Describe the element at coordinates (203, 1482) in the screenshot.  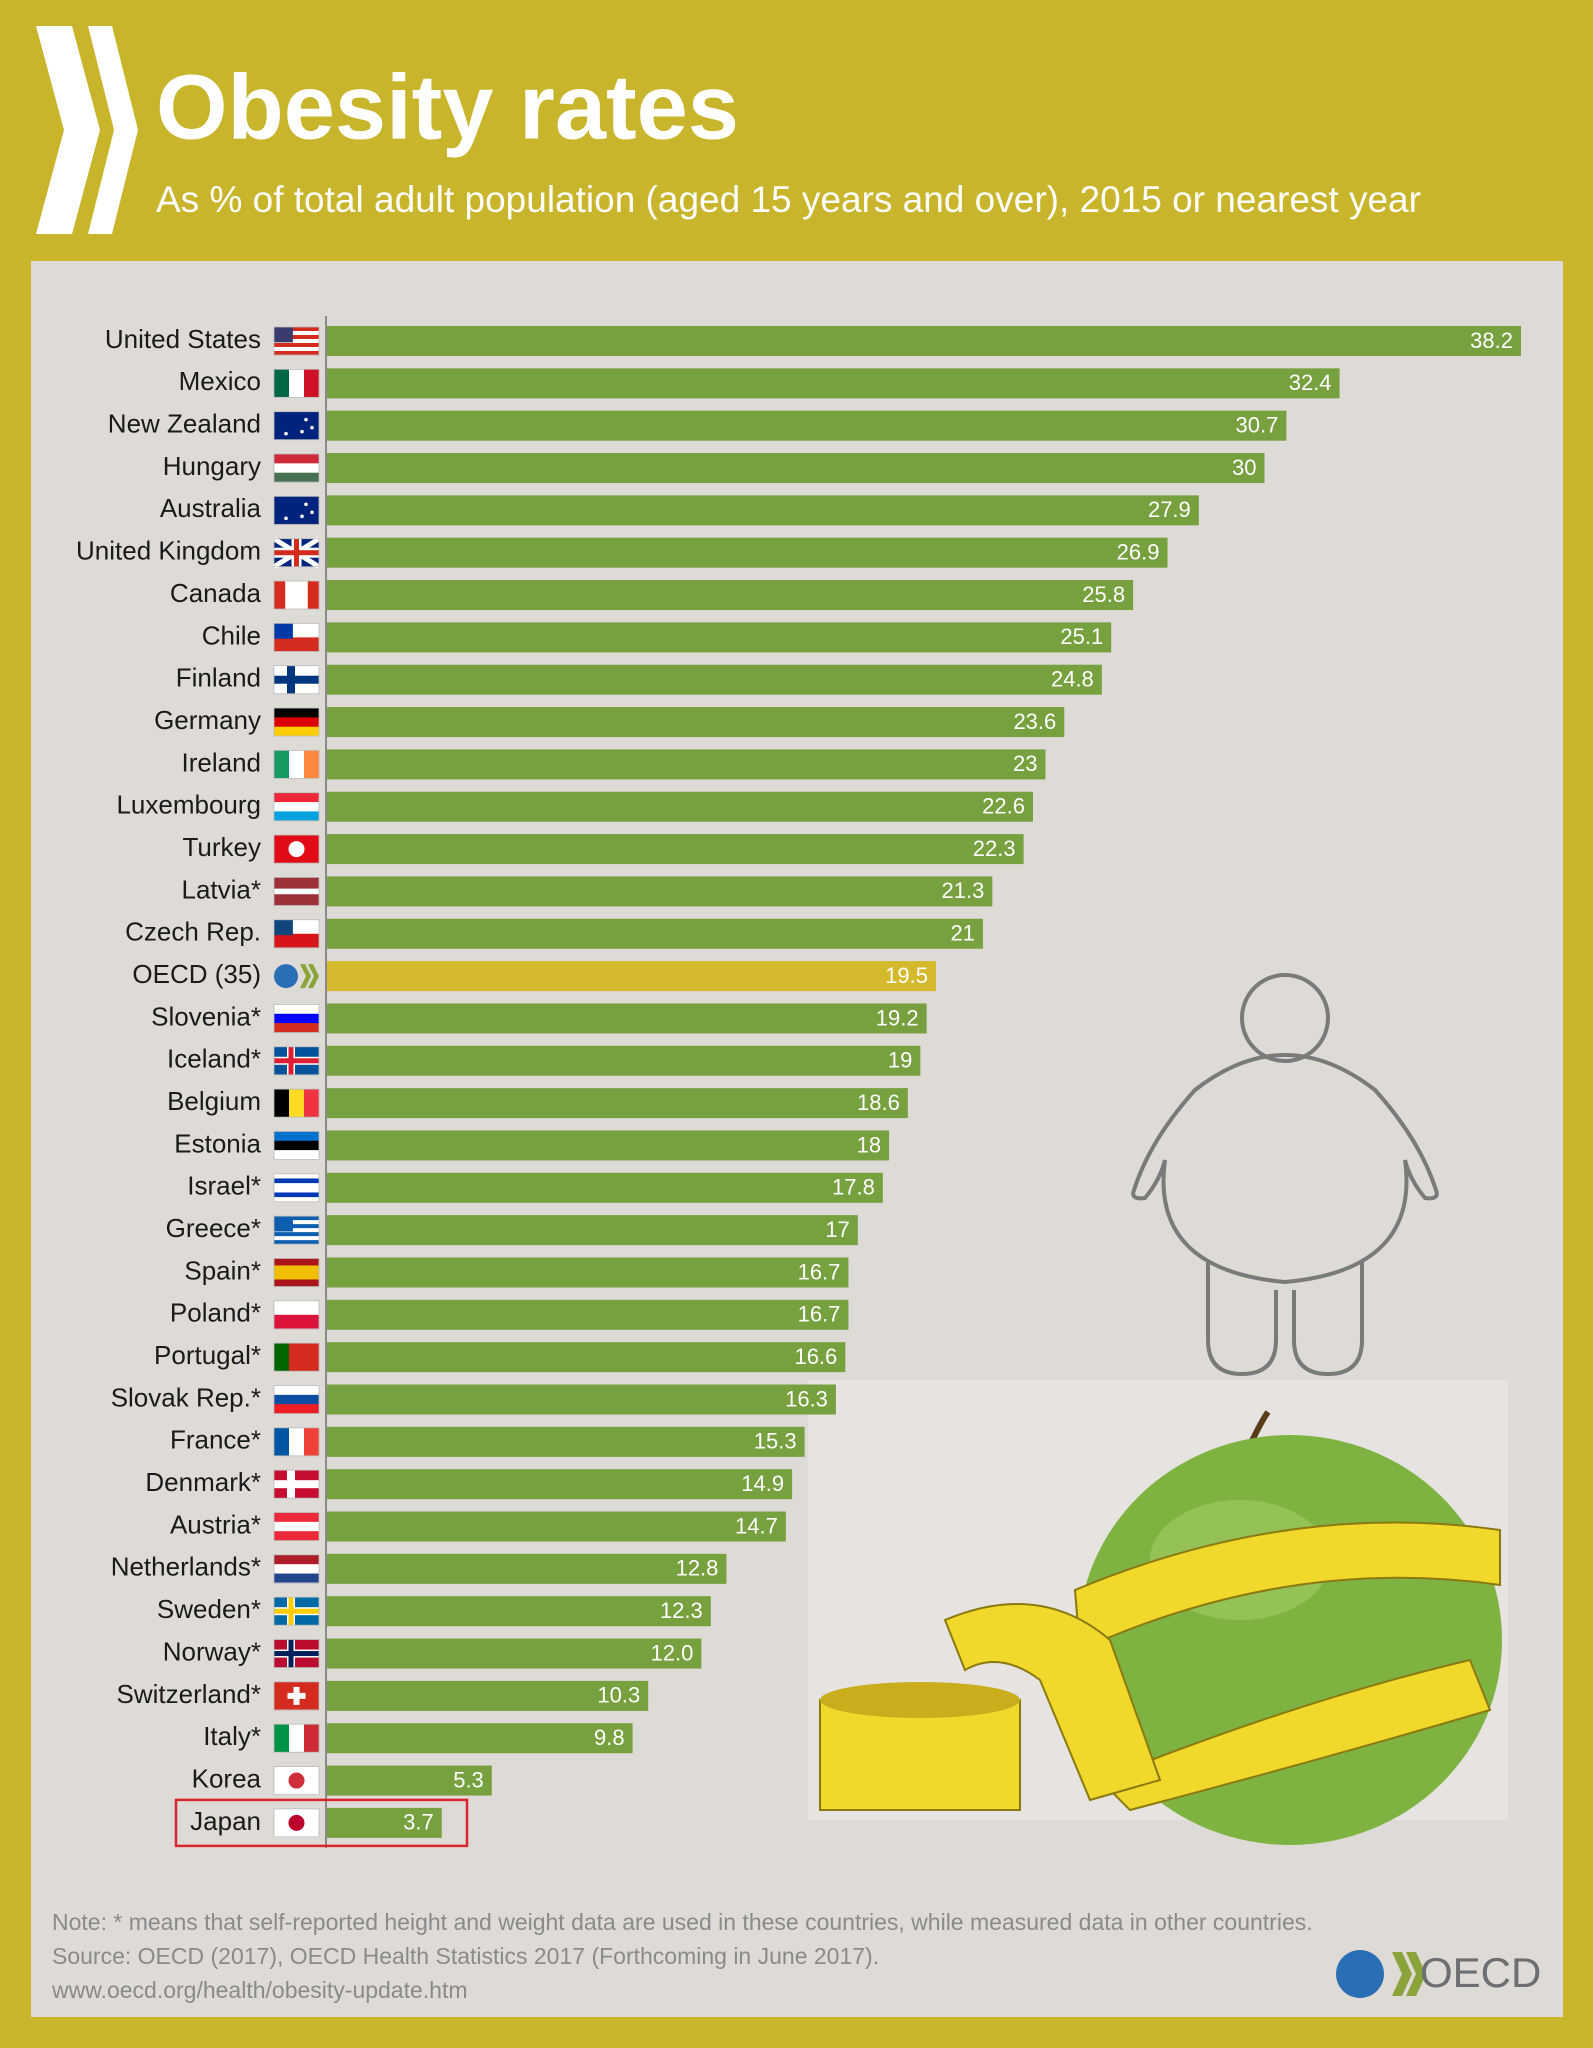
I see `category-label: Denmark*` at that location.